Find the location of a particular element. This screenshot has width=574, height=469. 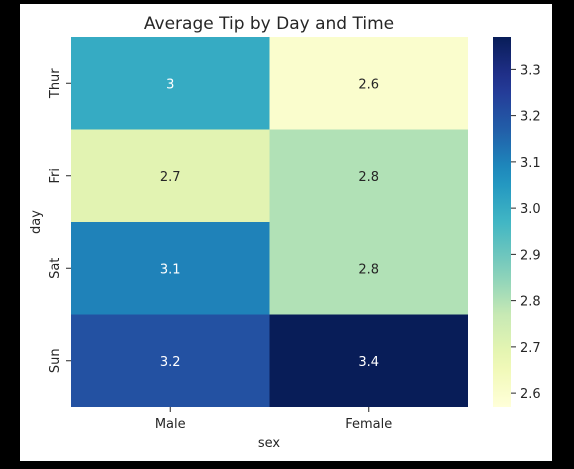

x-tick-label: Male is located at coordinates (170, 424).